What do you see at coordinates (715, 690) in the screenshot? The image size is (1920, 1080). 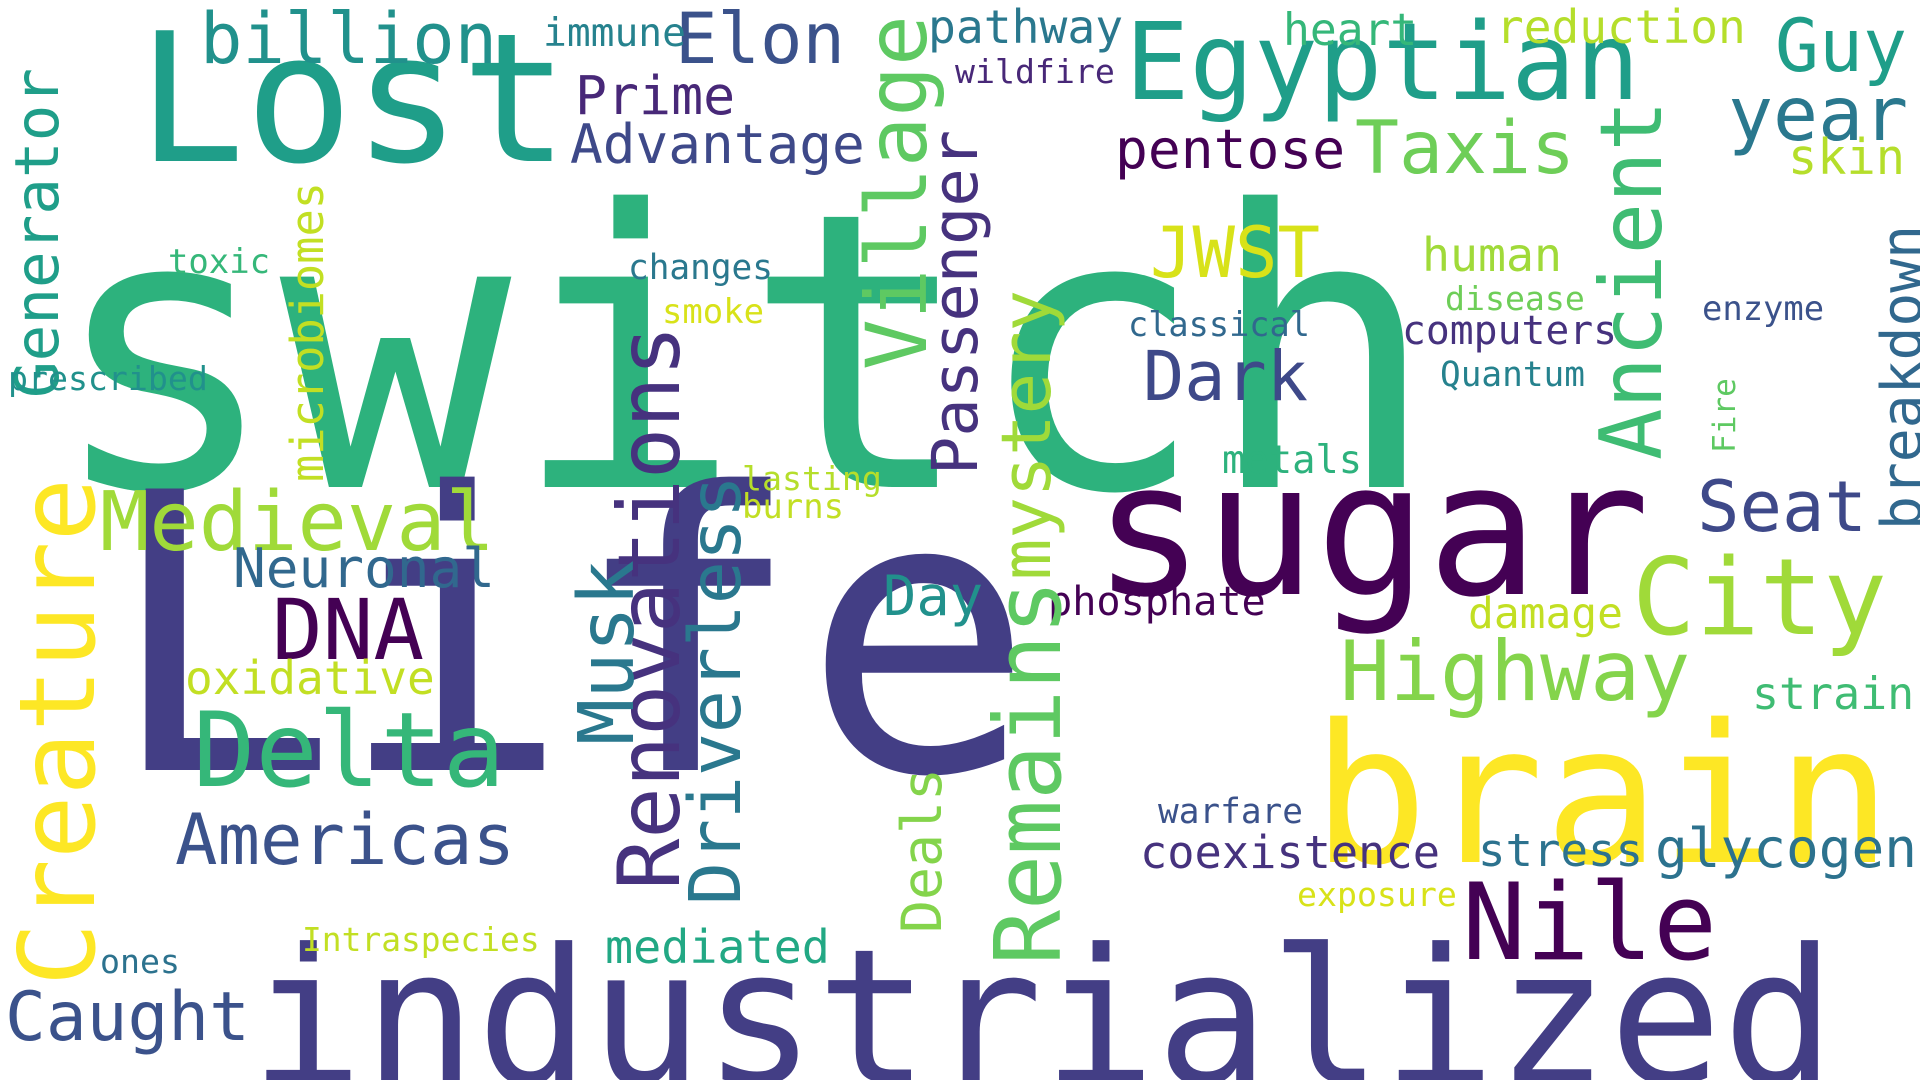 I see `word-driverless: Driverless` at bounding box center [715, 690].